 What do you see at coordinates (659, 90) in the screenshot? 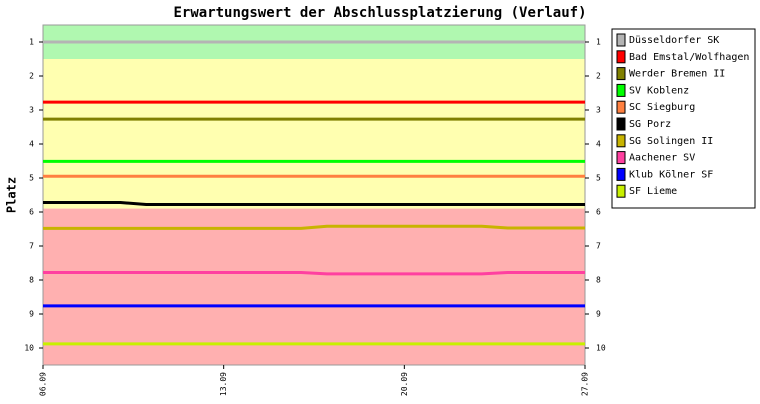
I see `legend-label: SV Koblenz` at bounding box center [659, 90].